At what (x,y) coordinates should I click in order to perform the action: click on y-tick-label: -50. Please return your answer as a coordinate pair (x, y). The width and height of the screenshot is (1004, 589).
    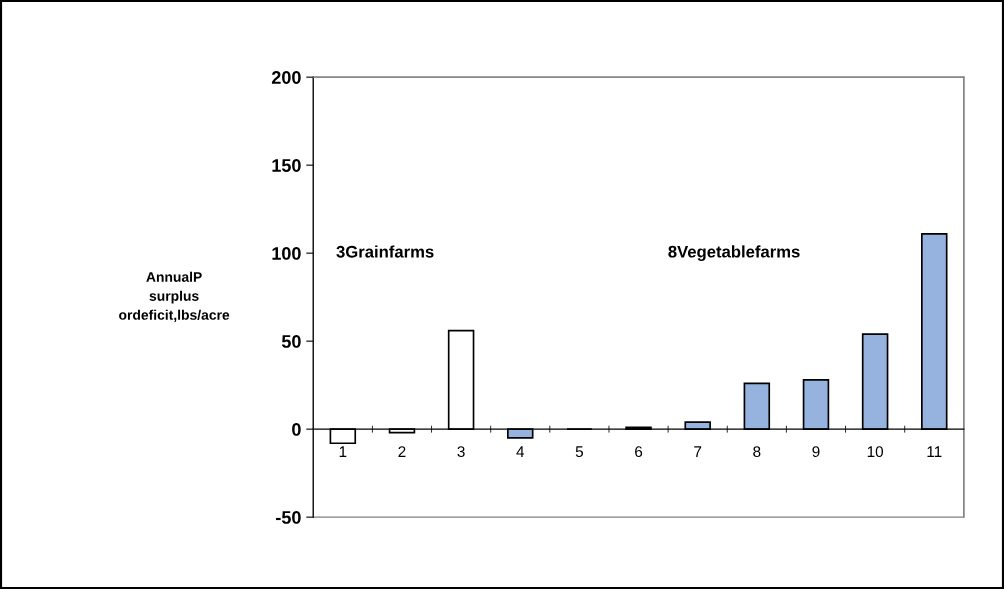
    Looking at the image, I should click on (288, 517).